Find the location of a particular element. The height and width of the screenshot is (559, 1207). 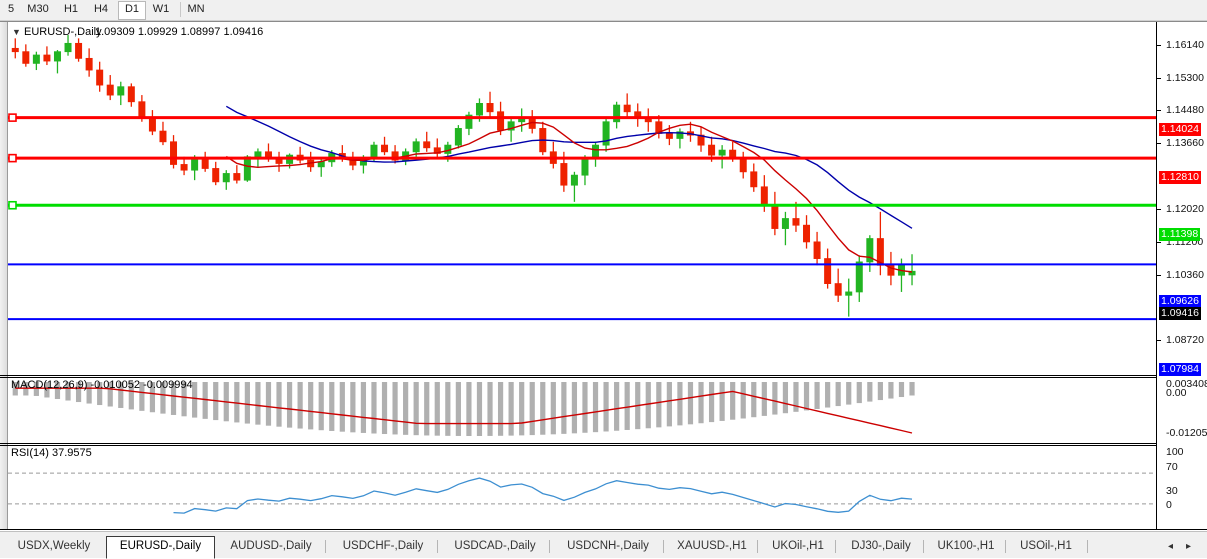

indicator-tick-label: -0.01205 is located at coordinates (1186, 433).